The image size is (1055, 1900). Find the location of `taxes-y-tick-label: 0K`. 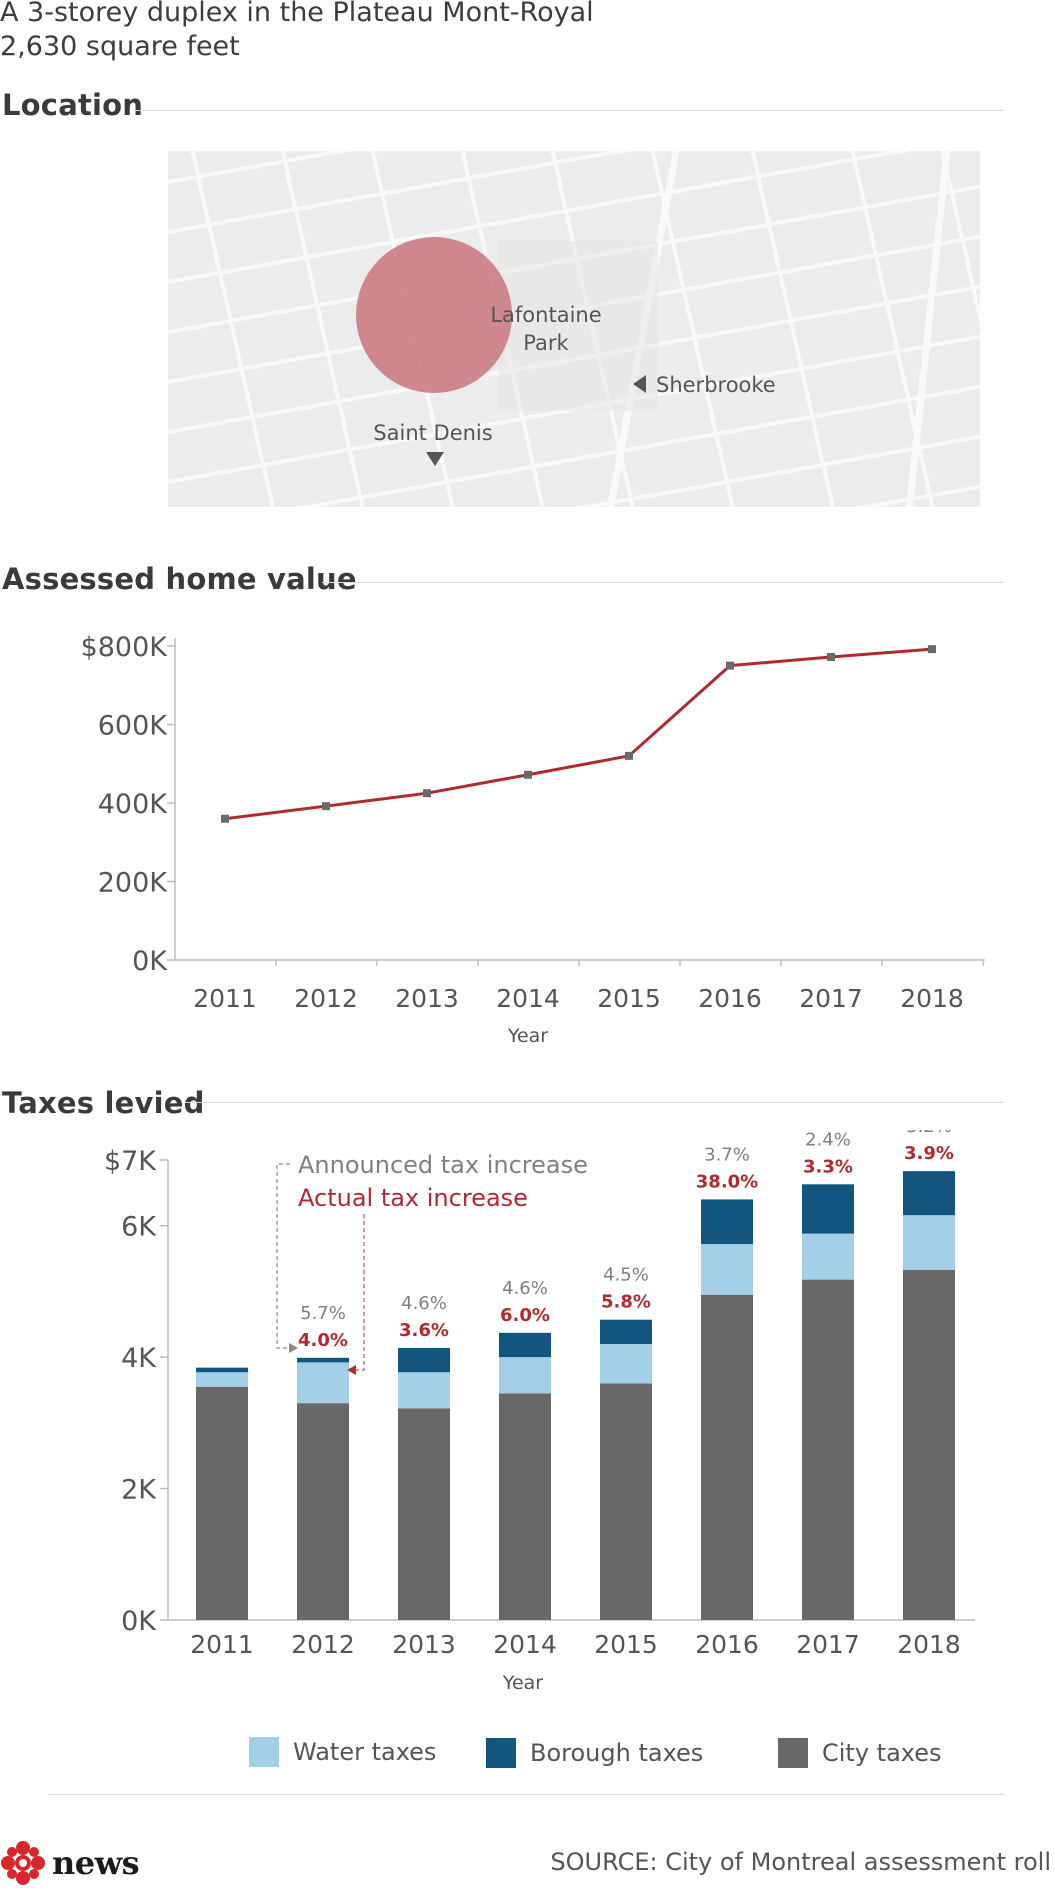

taxes-y-tick-label: 0K is located at coordinates (139, 1621).